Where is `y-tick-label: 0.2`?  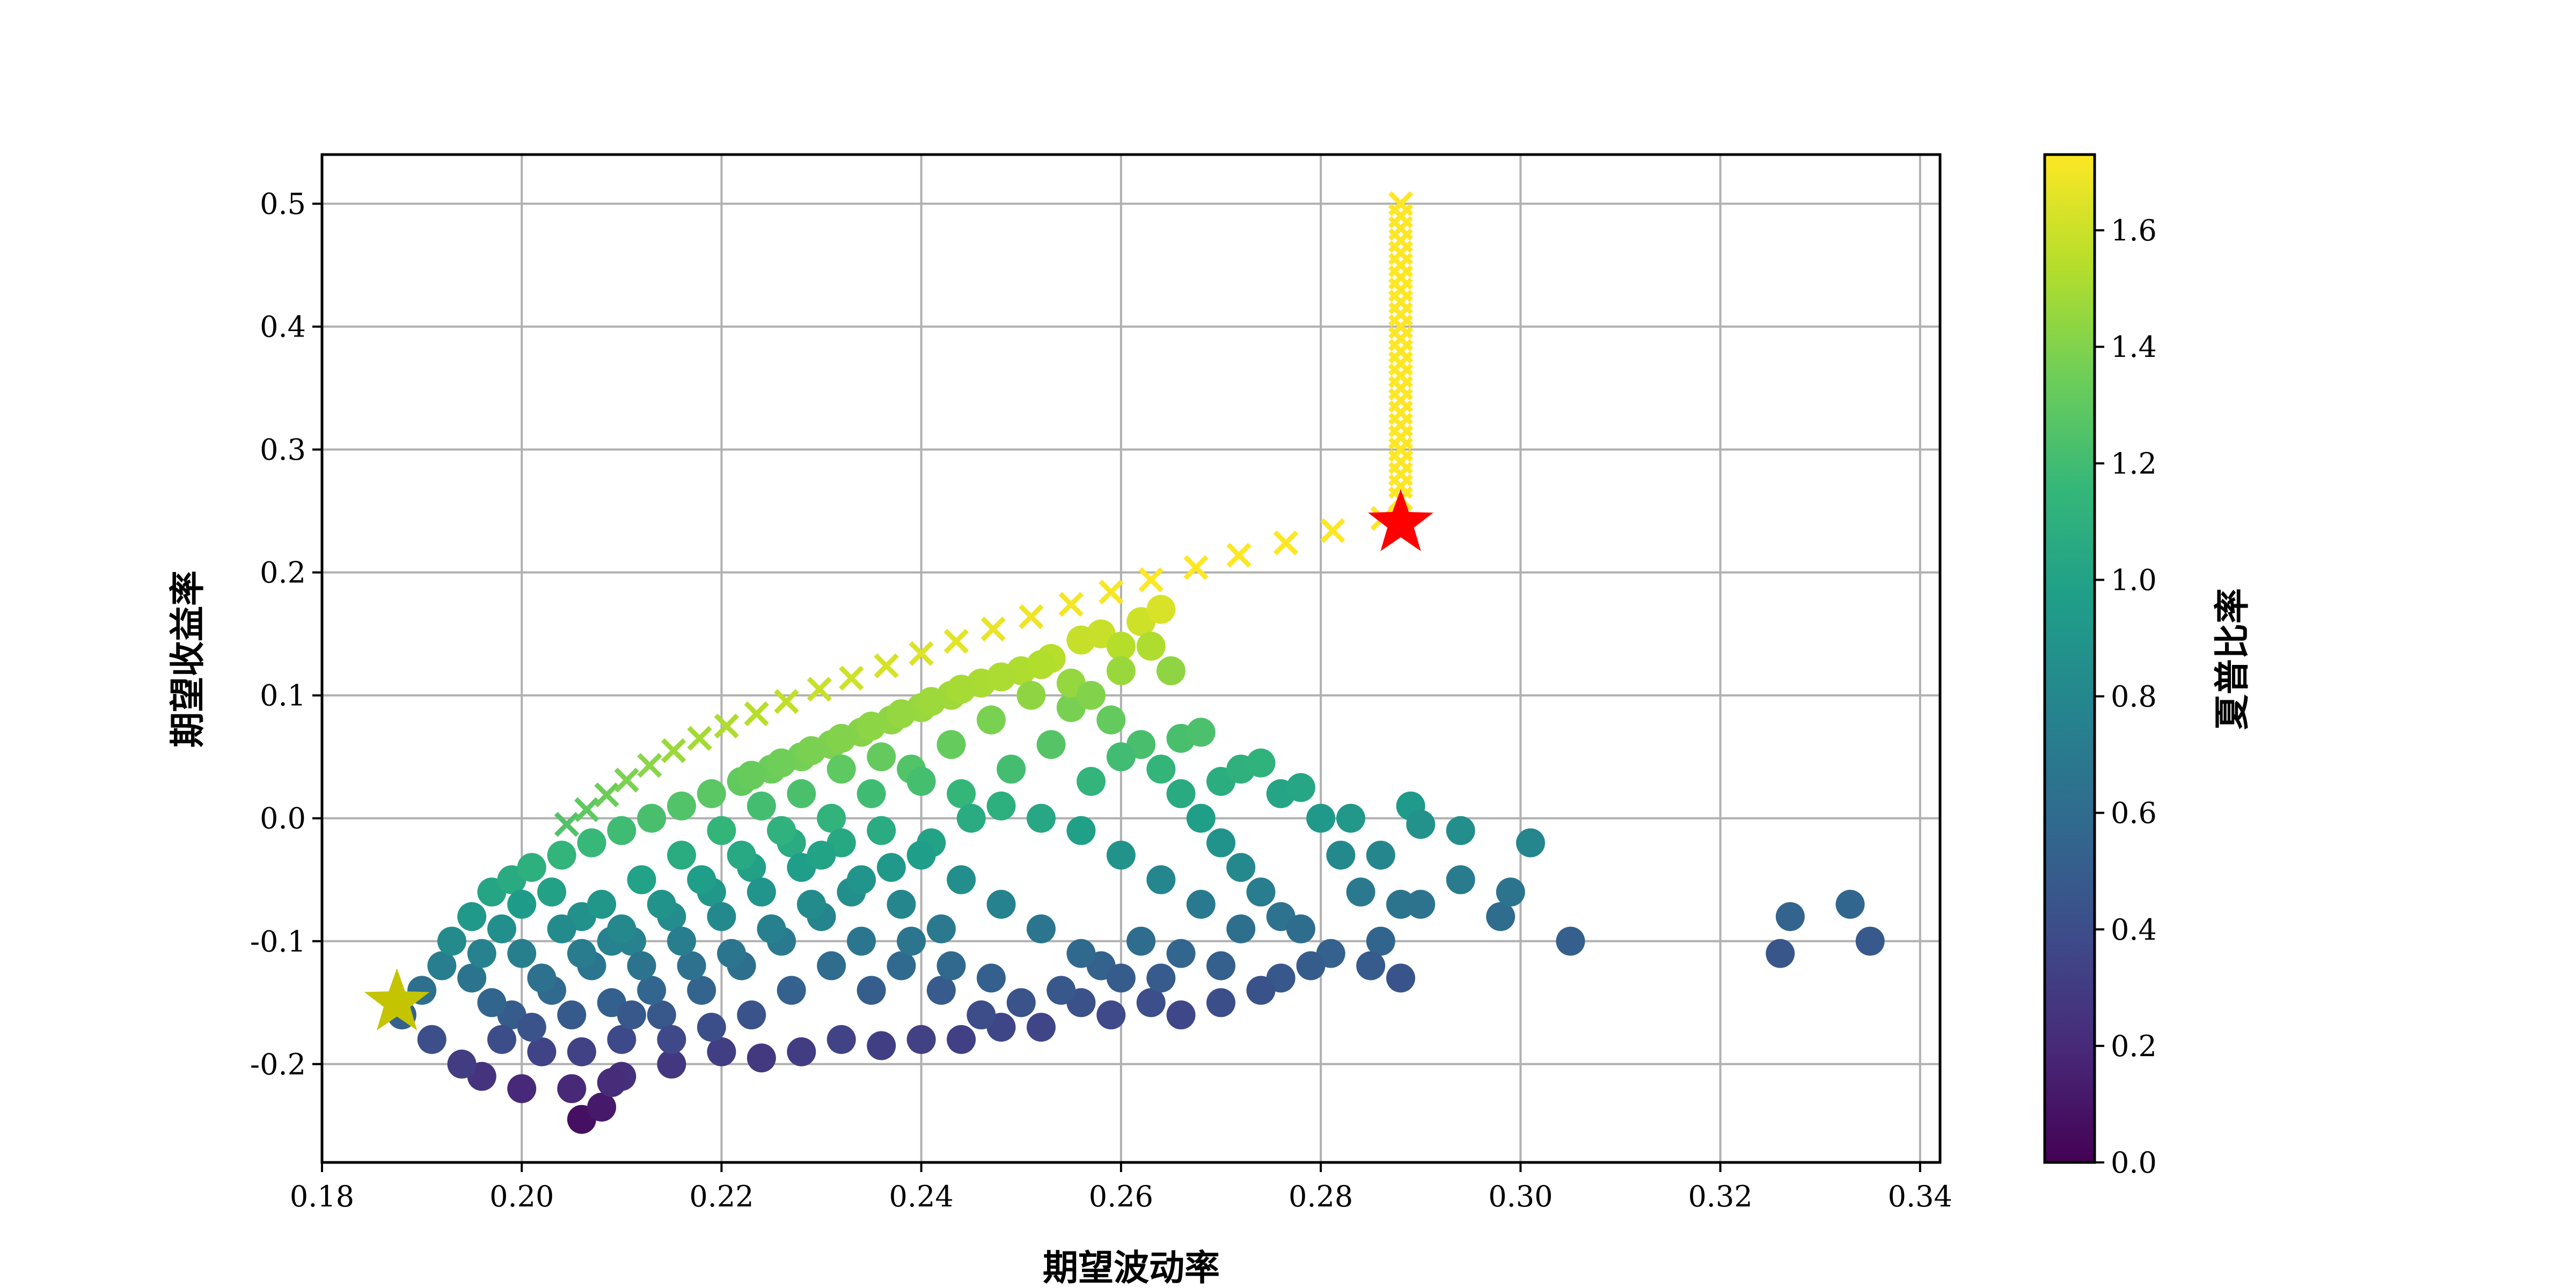
y-tick-label: 0.2 is located at coordinates (283, 573).